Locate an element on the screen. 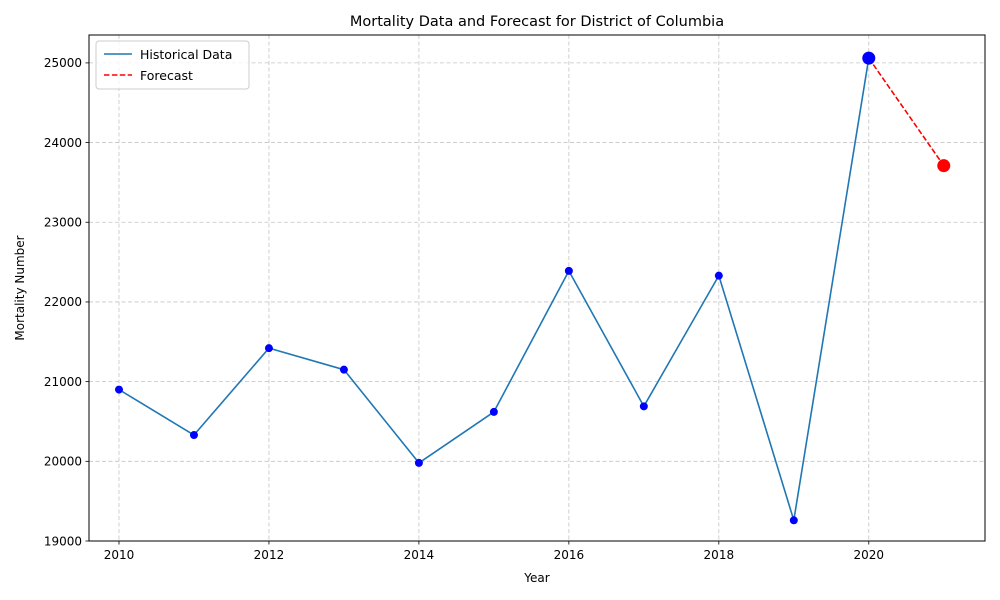 Image resolution: width=1000 pixels, height=600 pixels. legend-box is located at coordinates (172, 65).